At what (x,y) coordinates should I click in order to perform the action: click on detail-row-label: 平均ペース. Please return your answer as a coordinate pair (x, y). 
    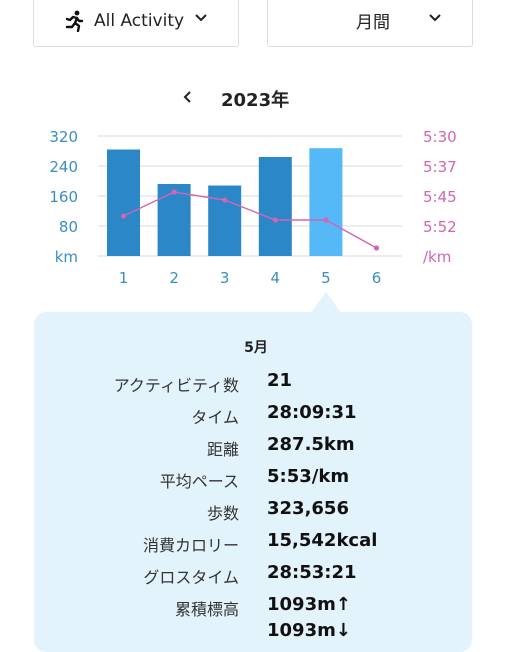
    Looking at the image, I should click on (199, 481).